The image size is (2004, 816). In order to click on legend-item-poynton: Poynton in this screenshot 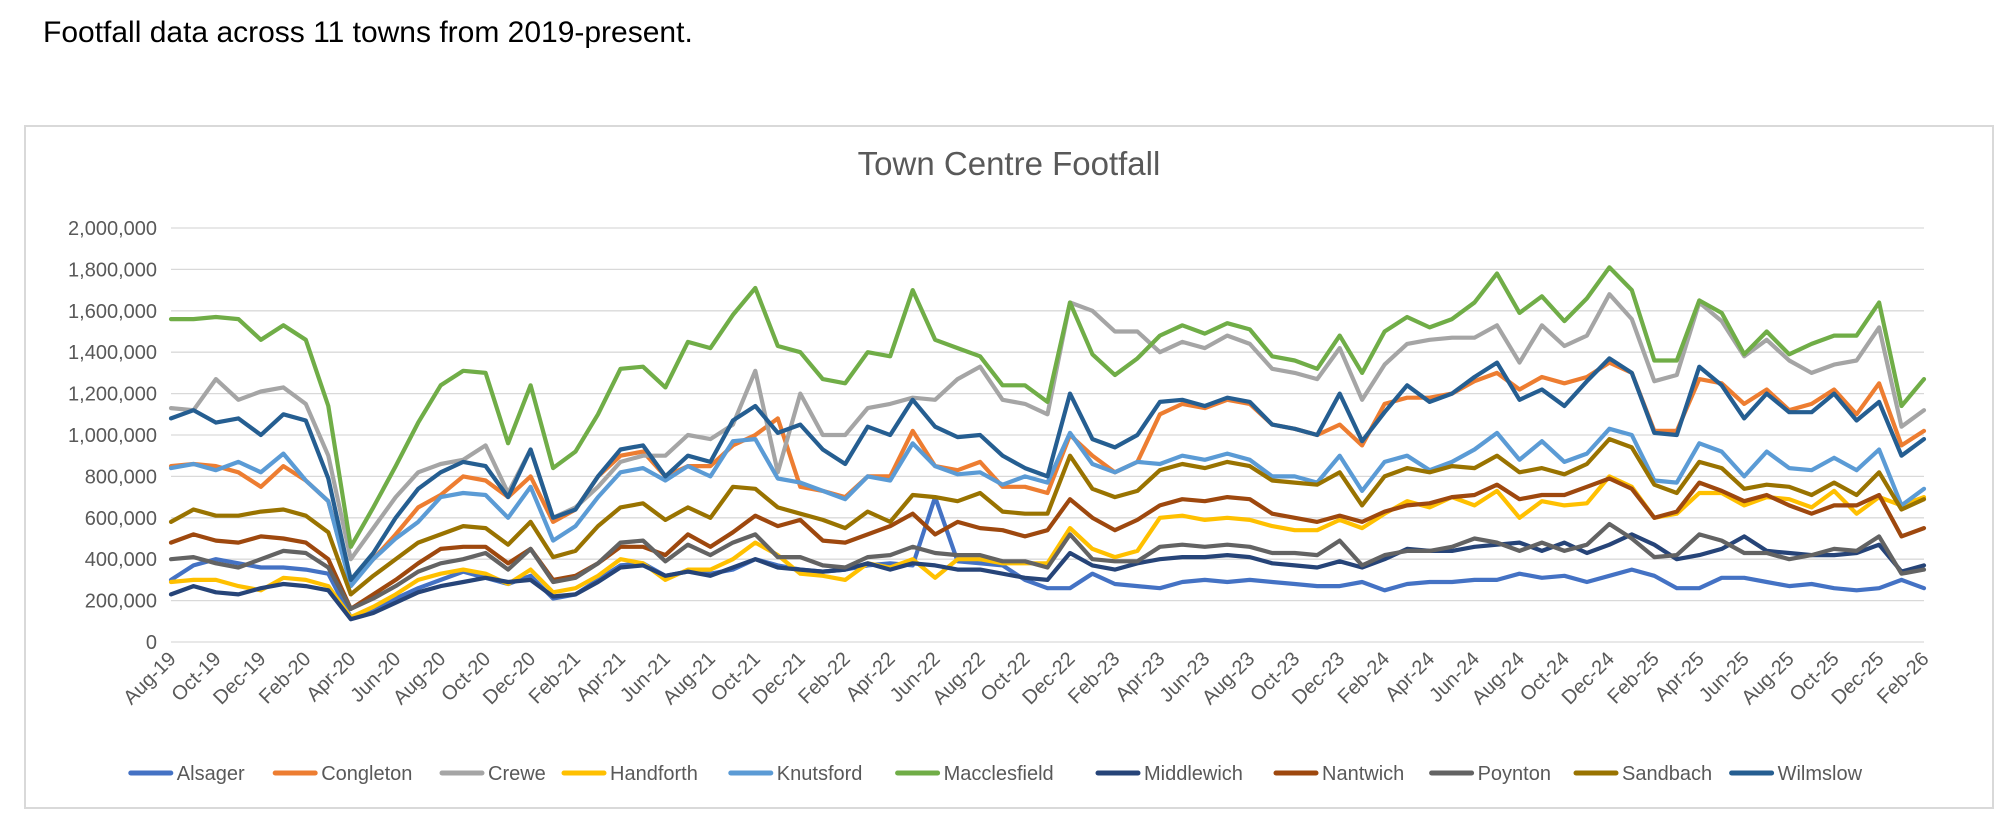, I will do `click(1490, 774)`.